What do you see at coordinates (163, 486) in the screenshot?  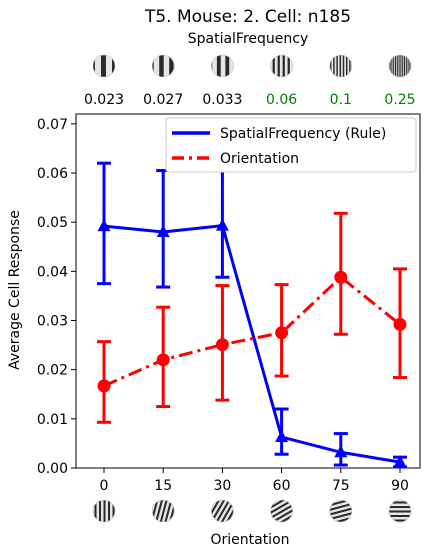 I see `x-tick-label: 15` at bounding box center [163, 486].